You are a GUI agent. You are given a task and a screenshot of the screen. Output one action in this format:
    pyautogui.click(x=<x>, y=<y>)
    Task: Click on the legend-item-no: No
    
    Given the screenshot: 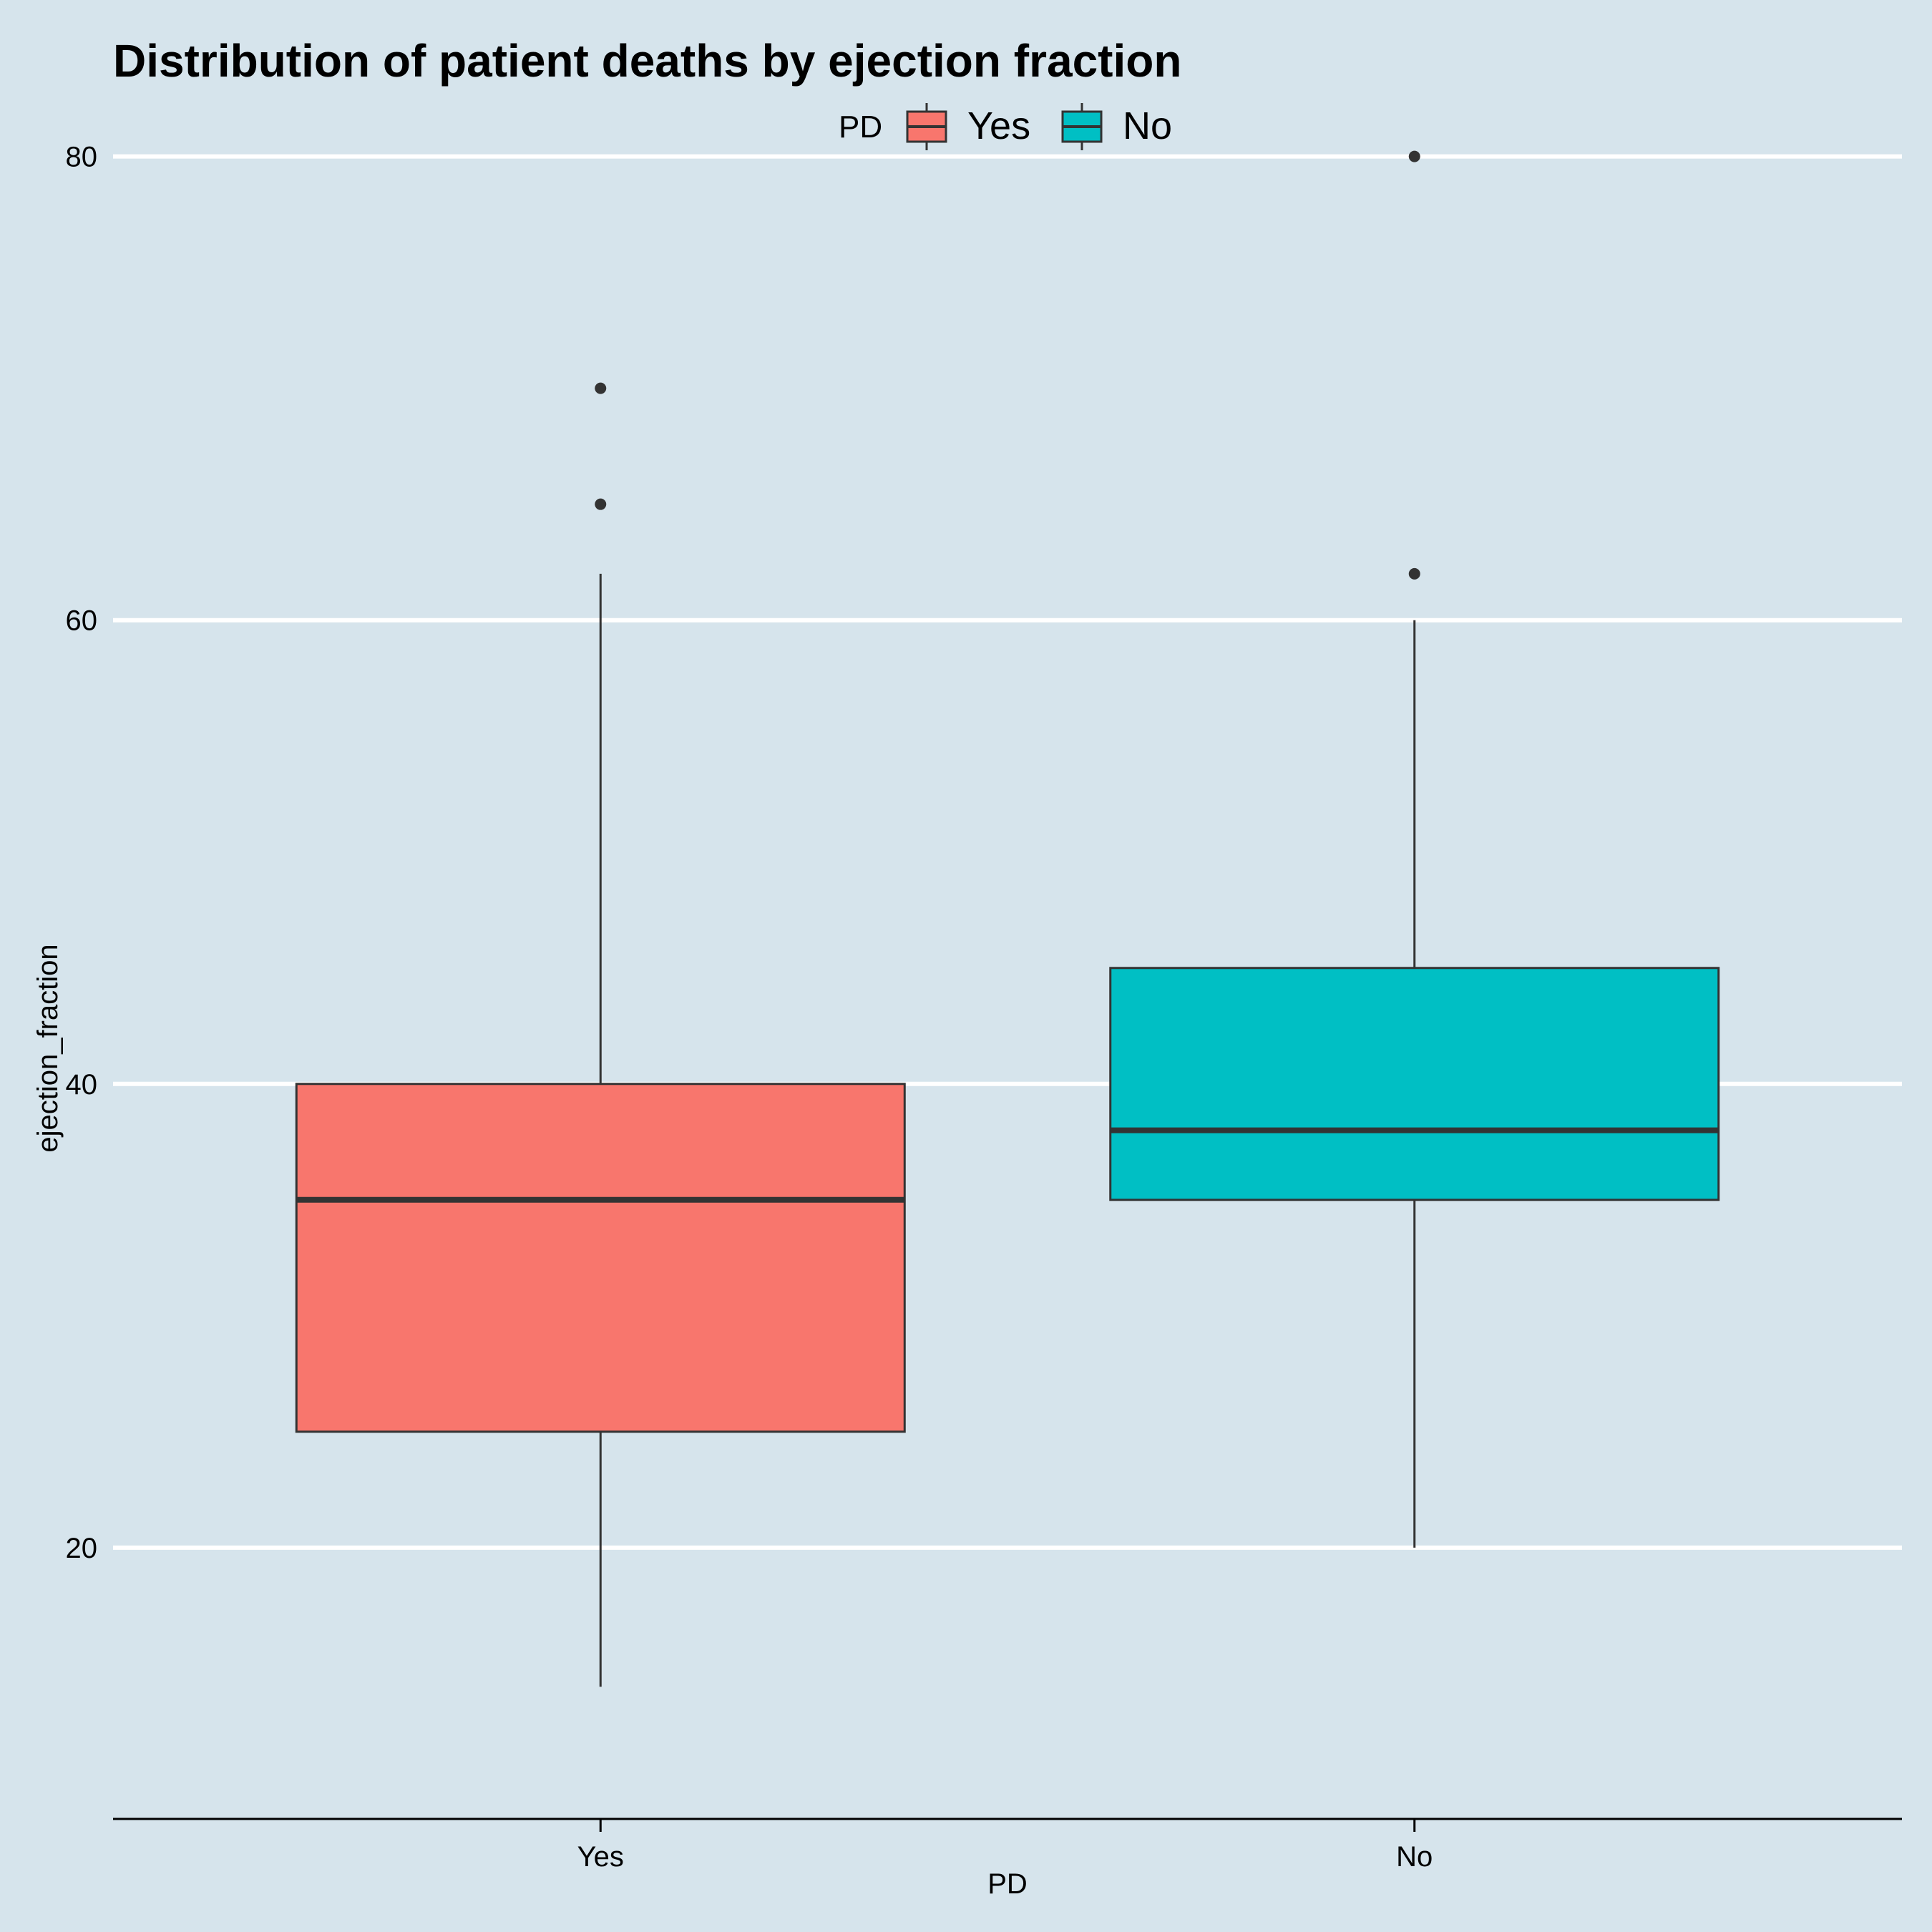 What is the action you would take?
    pyautogui.click(x=1116, y=126)
    